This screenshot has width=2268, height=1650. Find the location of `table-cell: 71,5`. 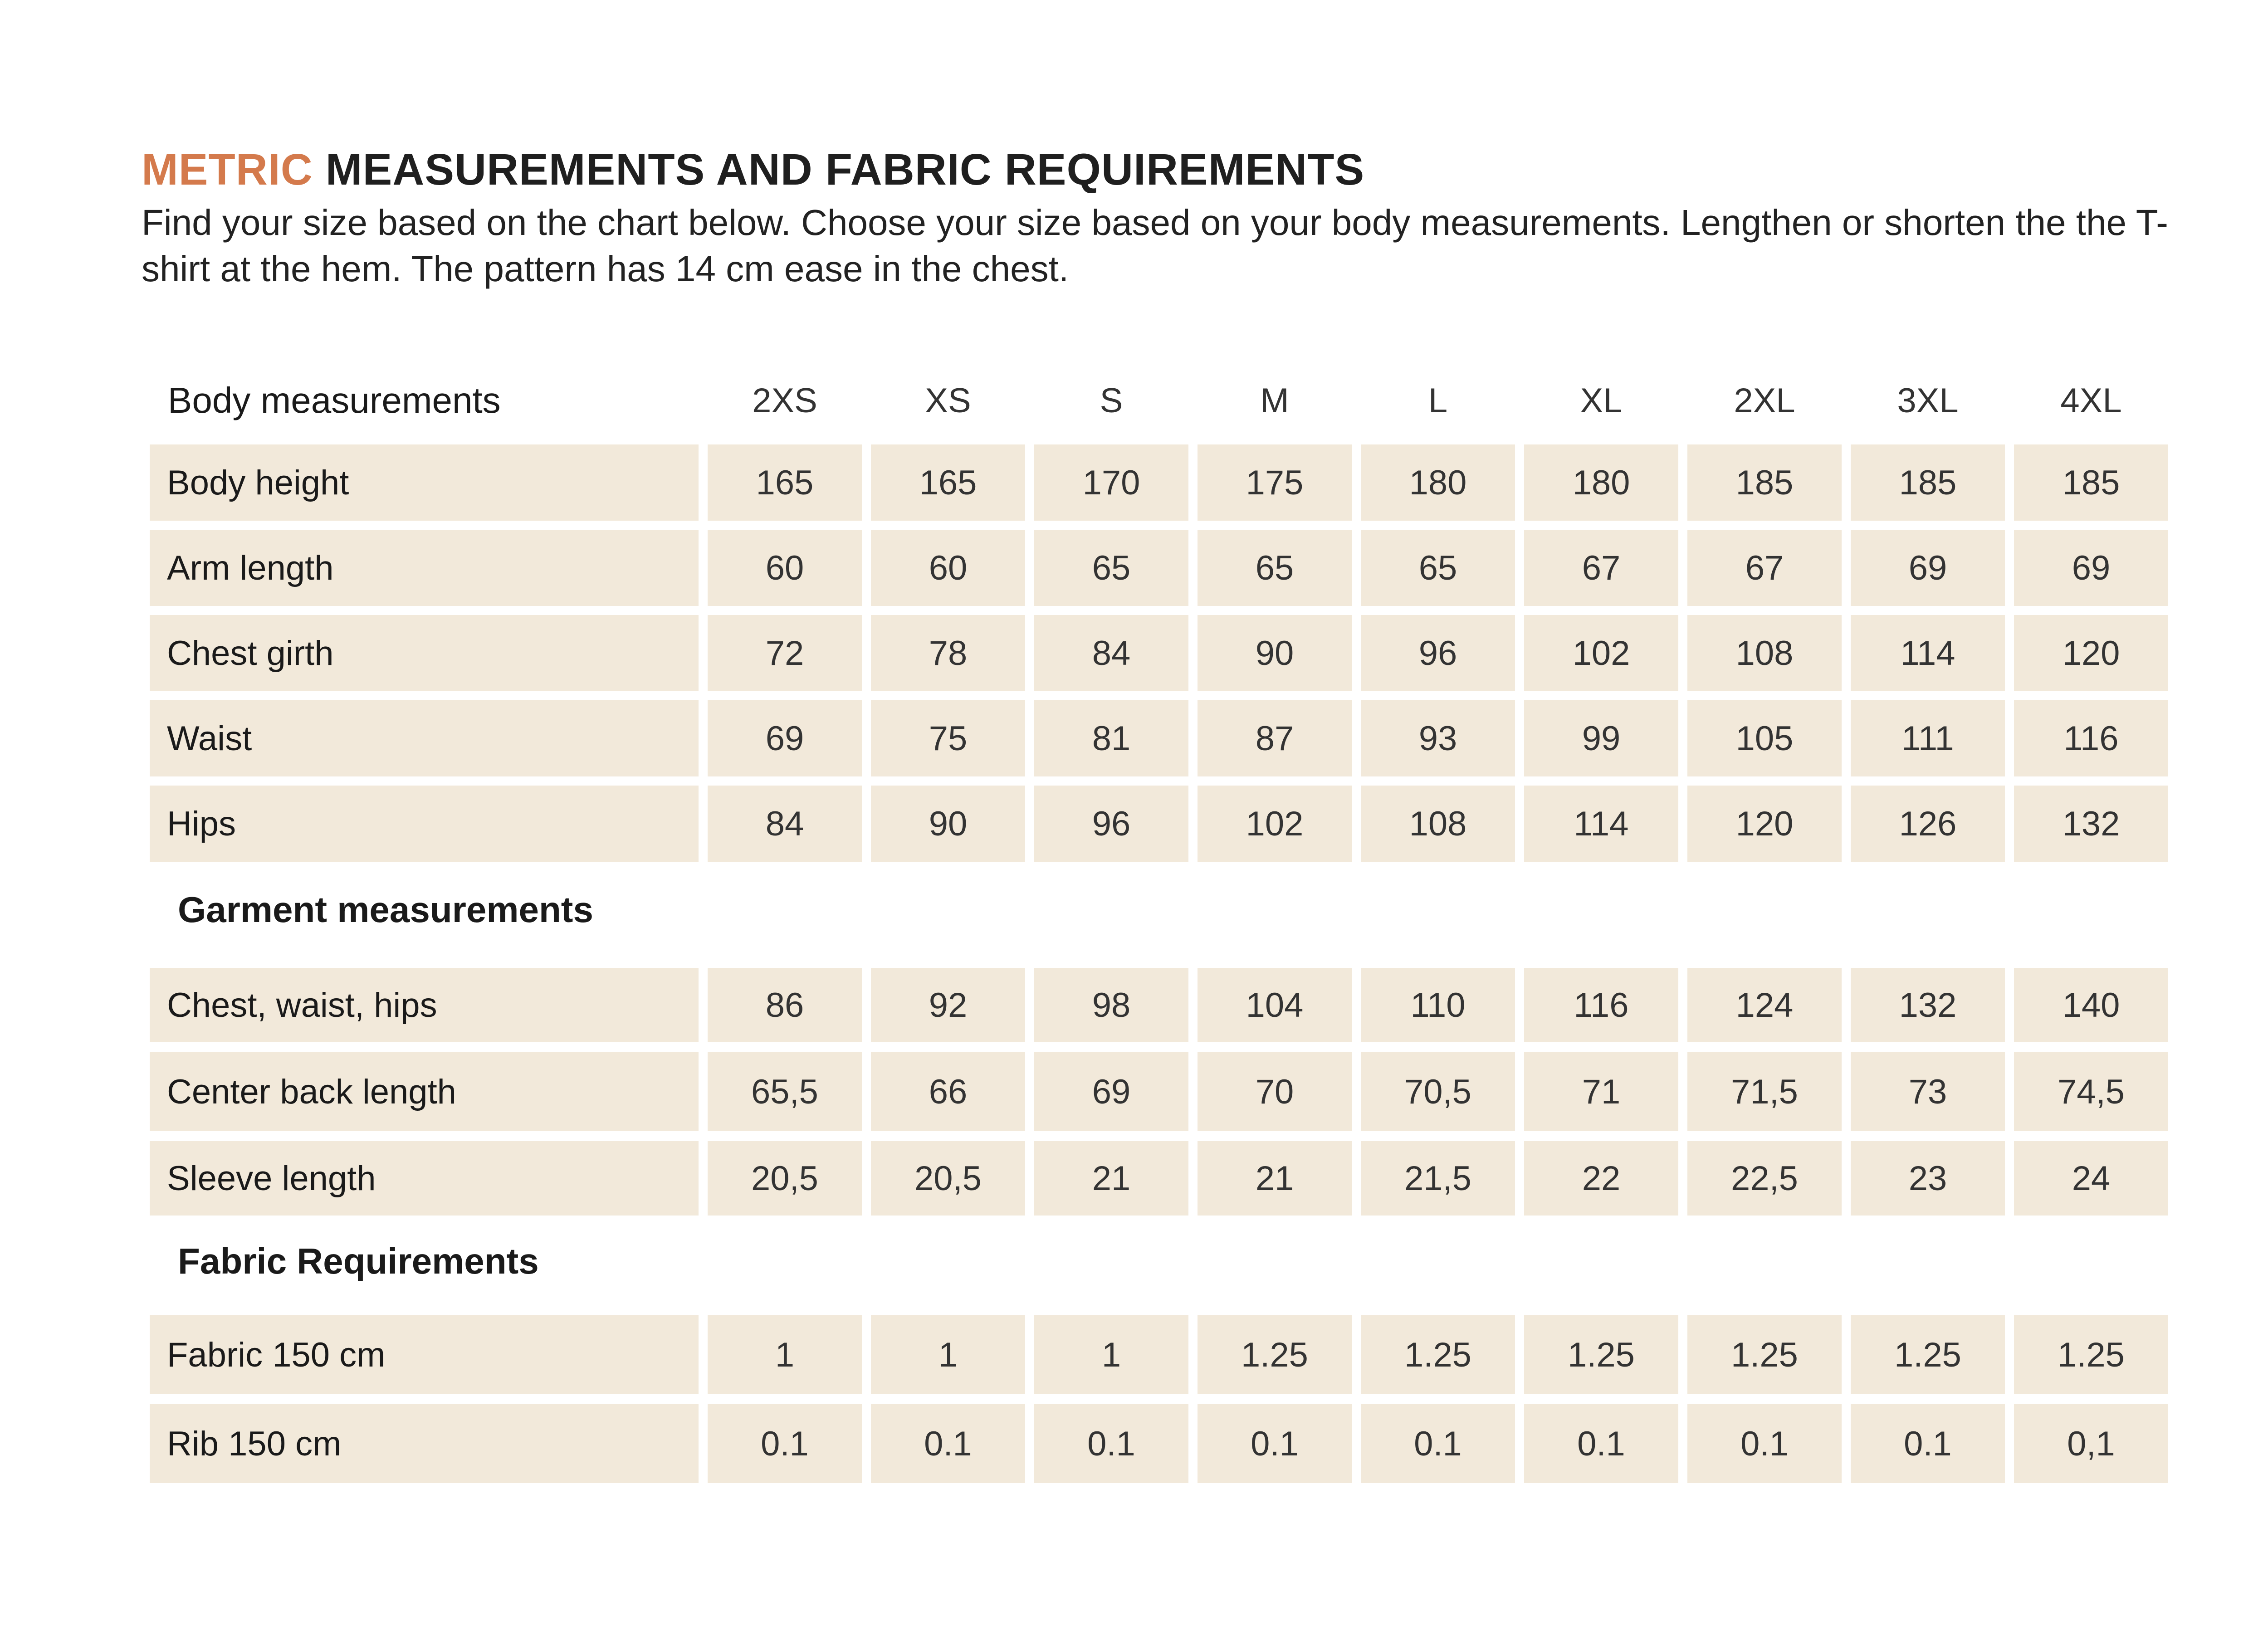

table-cell: 71,5 is located at coordinates (1765, 1092).